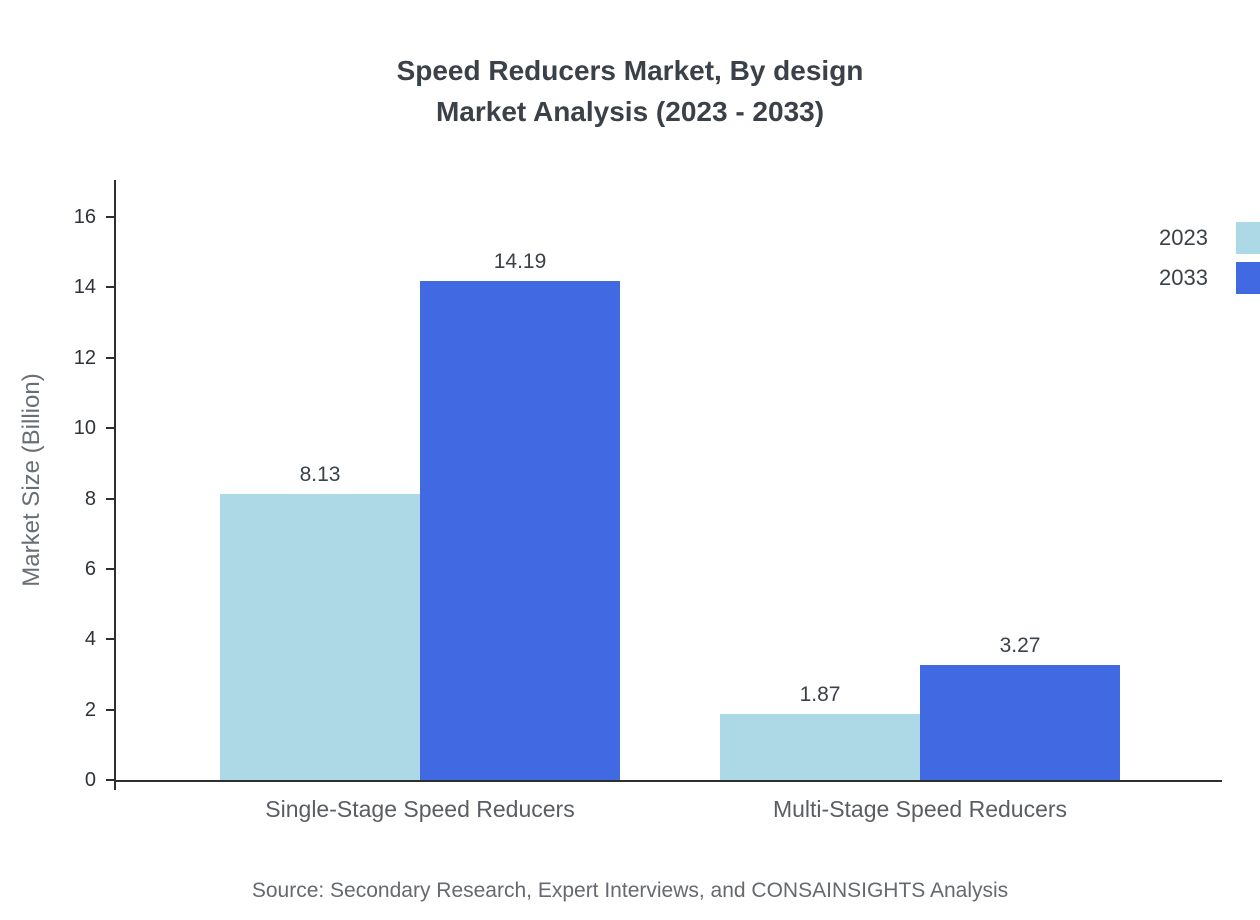  I want to click on y-tick-label: 16, so click(84, 217).